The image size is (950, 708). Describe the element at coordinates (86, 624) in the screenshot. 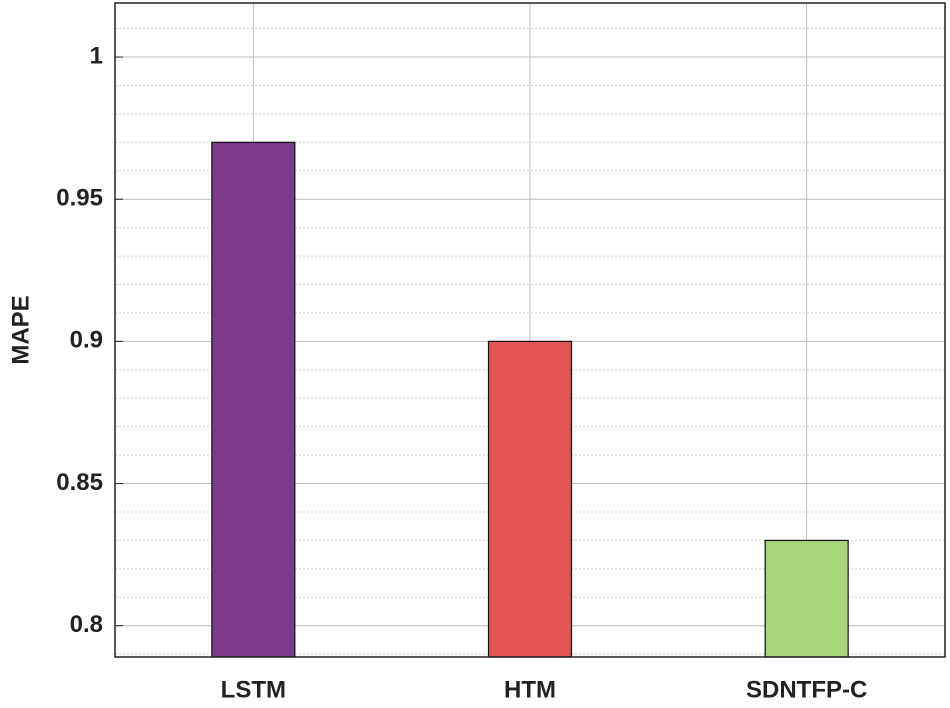

I see `y-tick-label: 0.8` at that location.